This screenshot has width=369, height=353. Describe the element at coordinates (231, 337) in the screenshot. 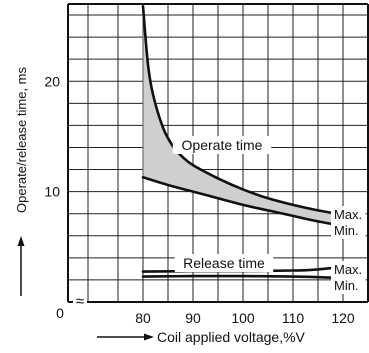

I see `x-axis-label: Coil applied voltage,%V` at that location.